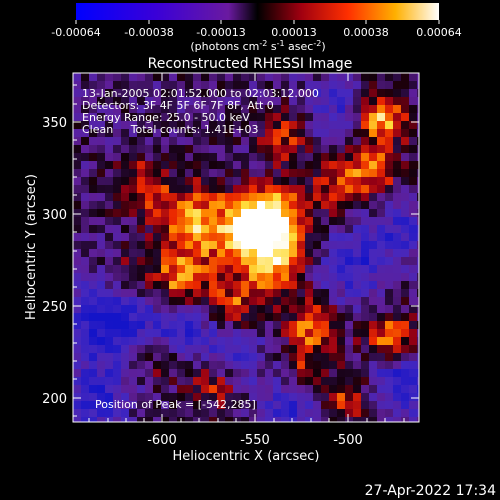  What do you see at coordinates (257, 22) in the screenshot?
I see `colorbar-ticks` at bounding box center [257, 22].